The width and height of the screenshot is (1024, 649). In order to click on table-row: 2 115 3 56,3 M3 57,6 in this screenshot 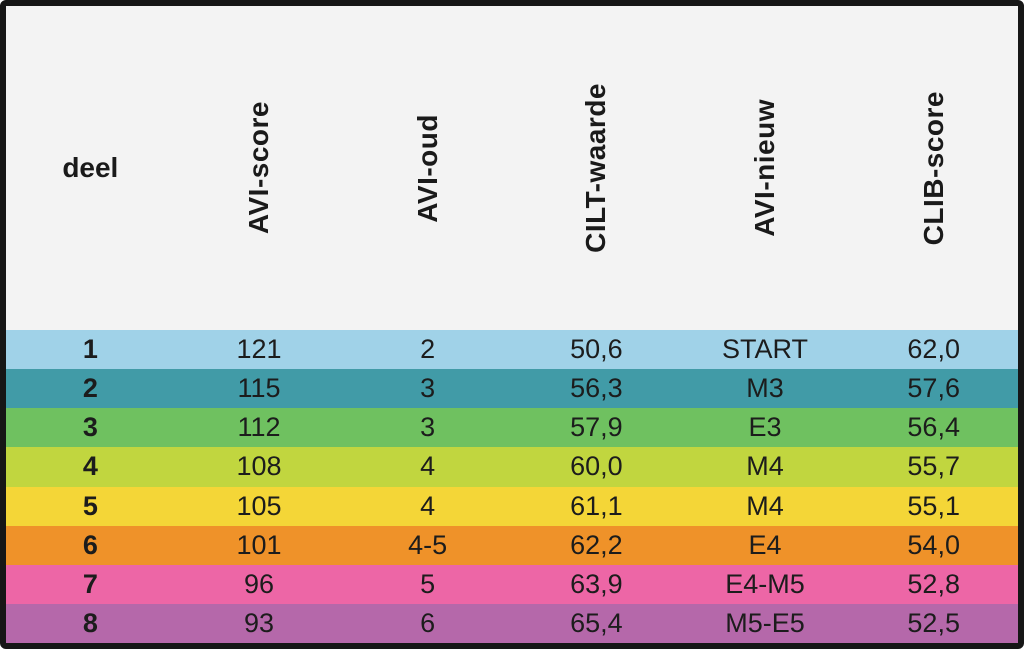, I will do `click(512, 389)`.